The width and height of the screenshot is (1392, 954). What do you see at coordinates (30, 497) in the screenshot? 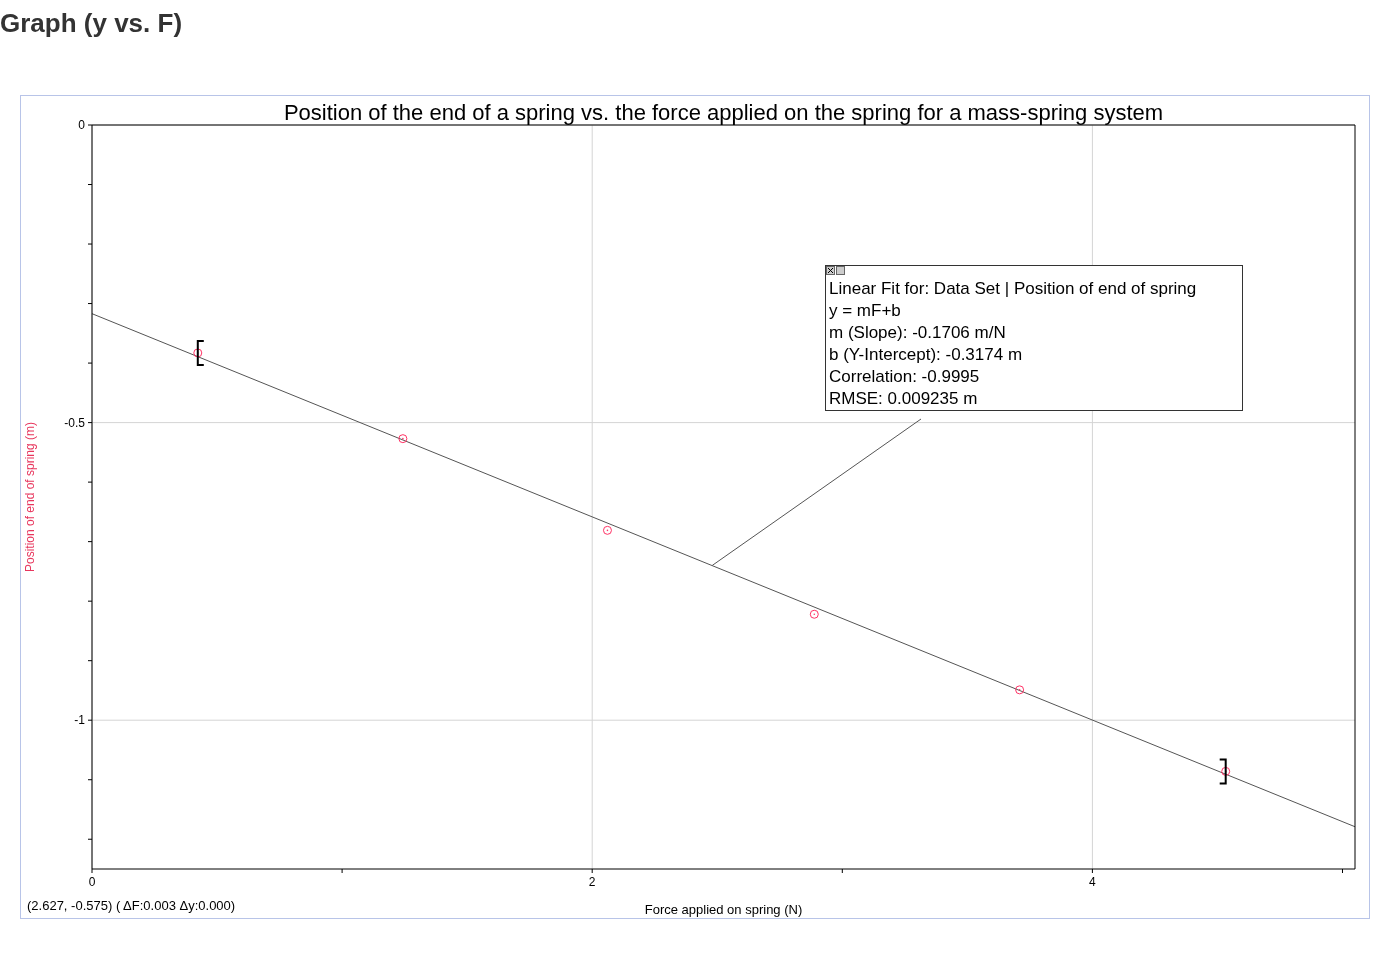
I see `y-axis-title: Position of end of spring (m)` at bounding box center [30, 497].